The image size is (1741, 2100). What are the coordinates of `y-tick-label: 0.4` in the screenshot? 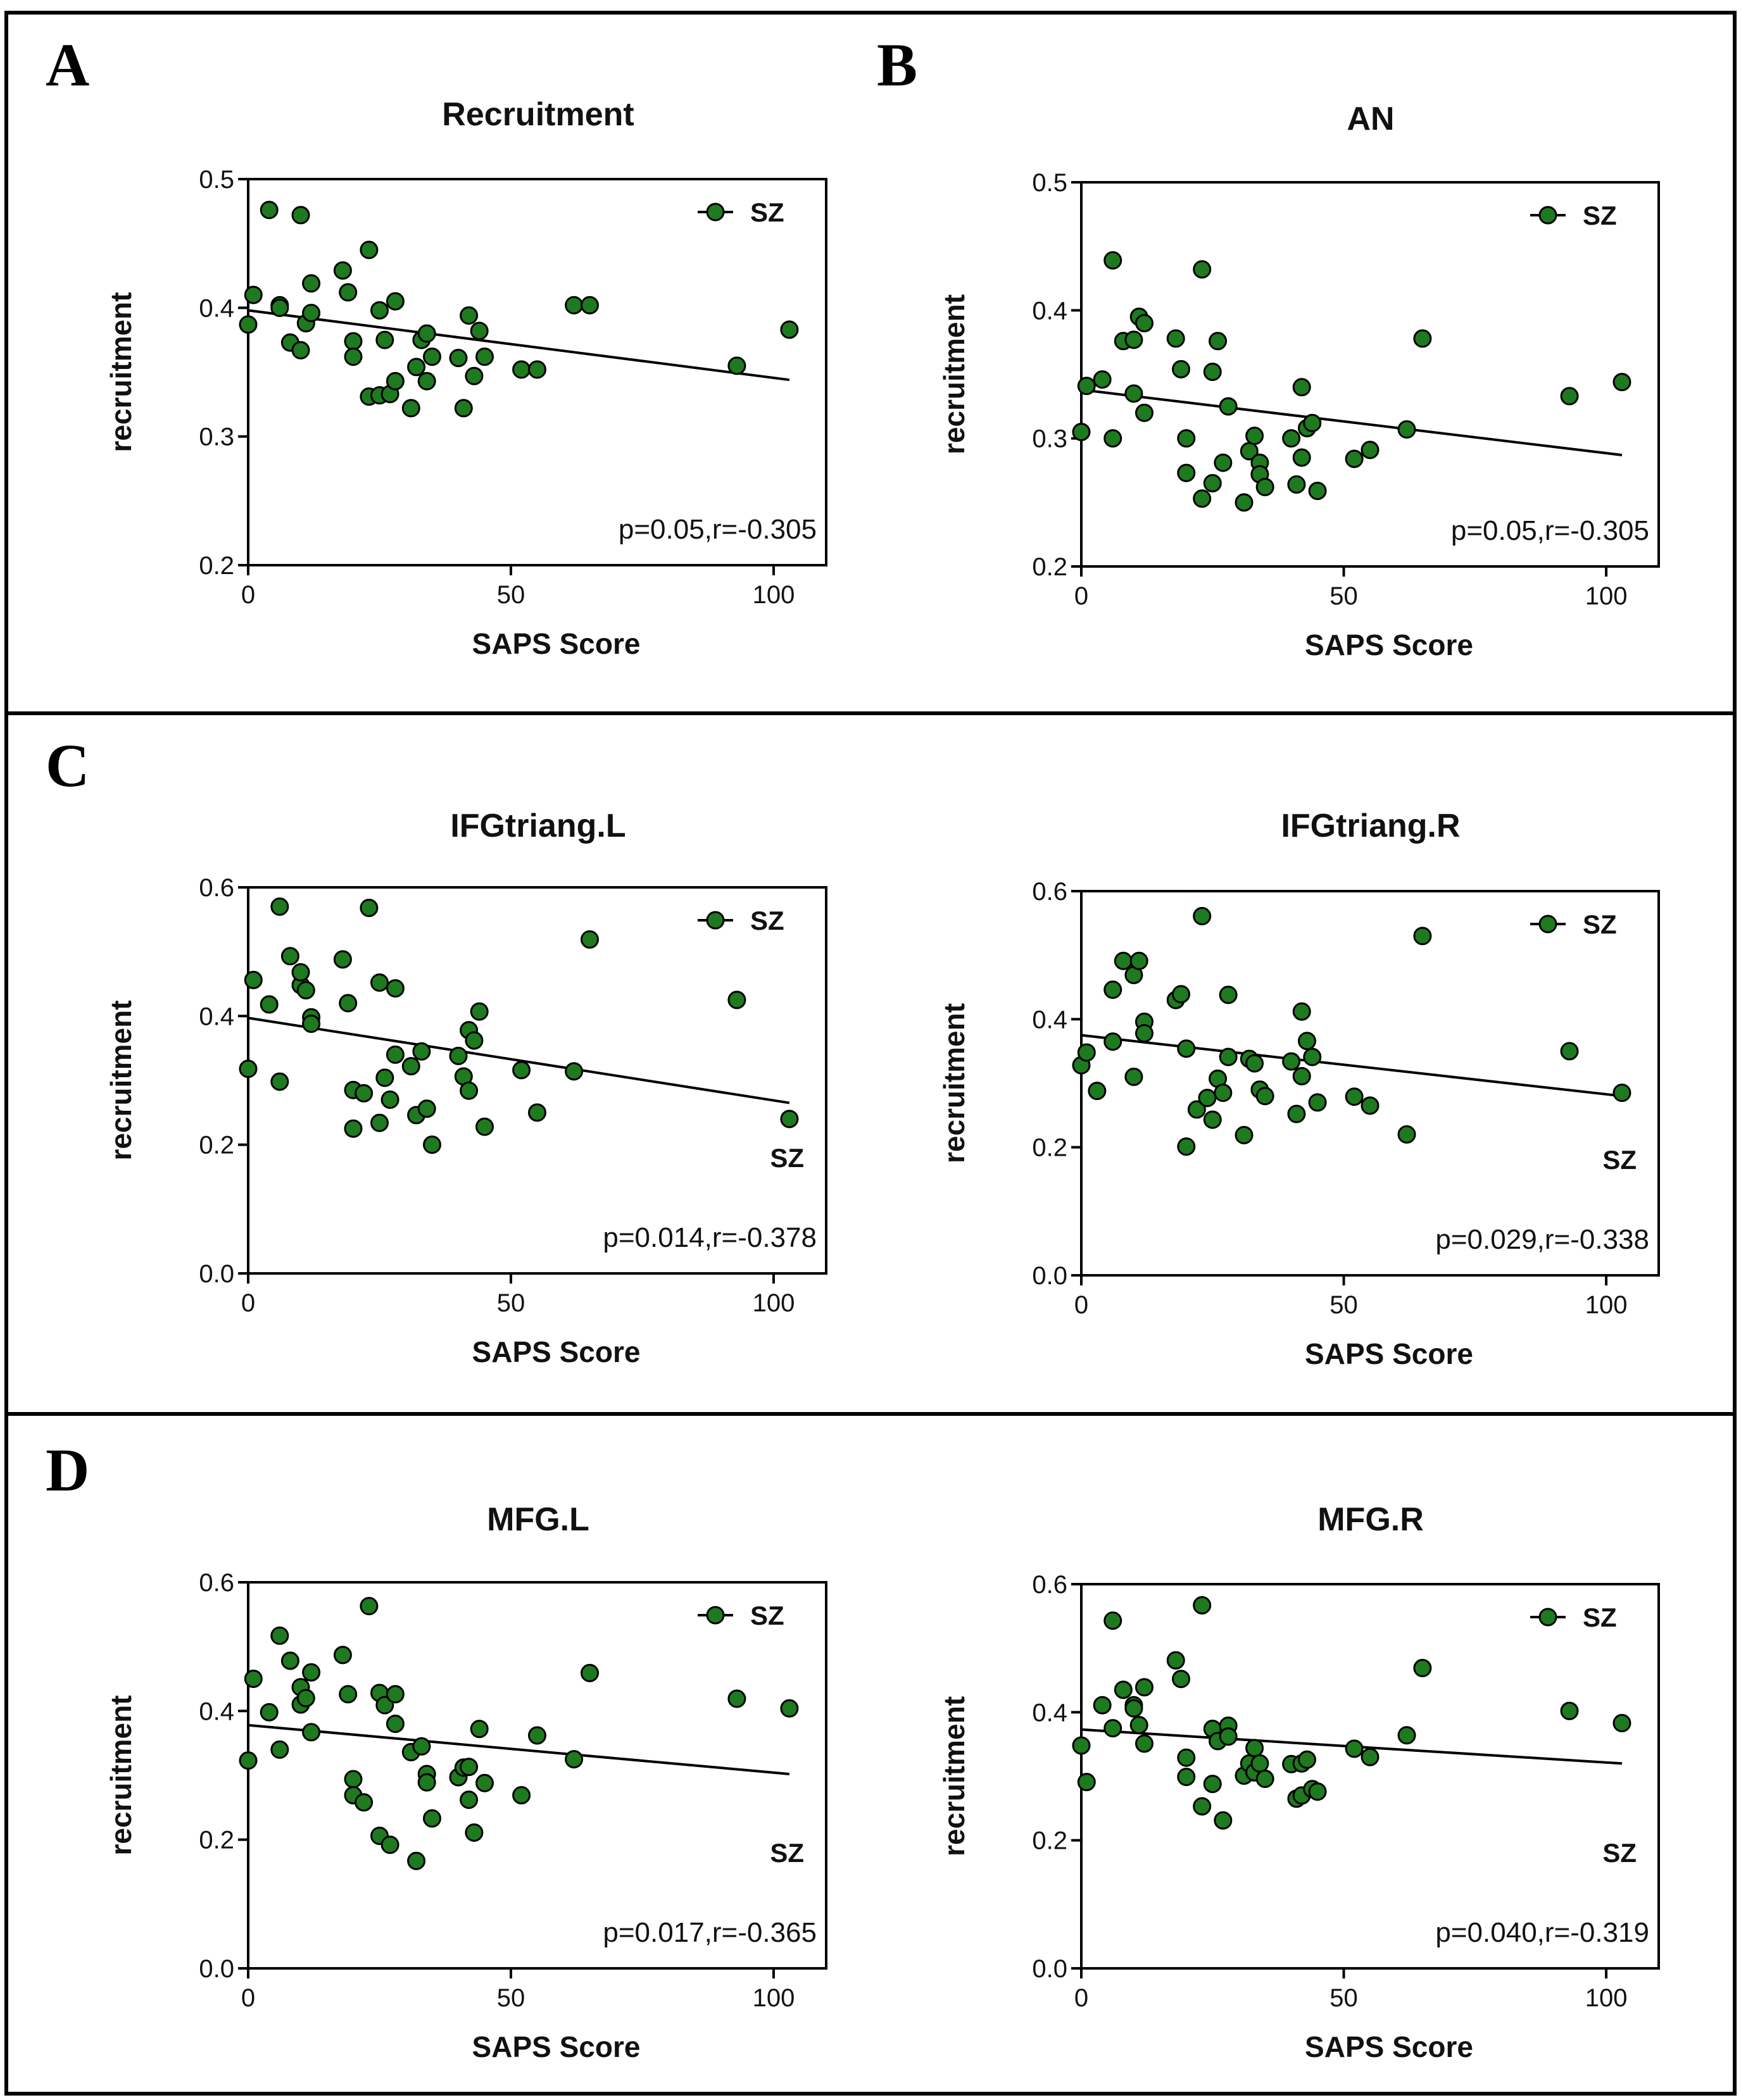 It's located at (216, 1711).